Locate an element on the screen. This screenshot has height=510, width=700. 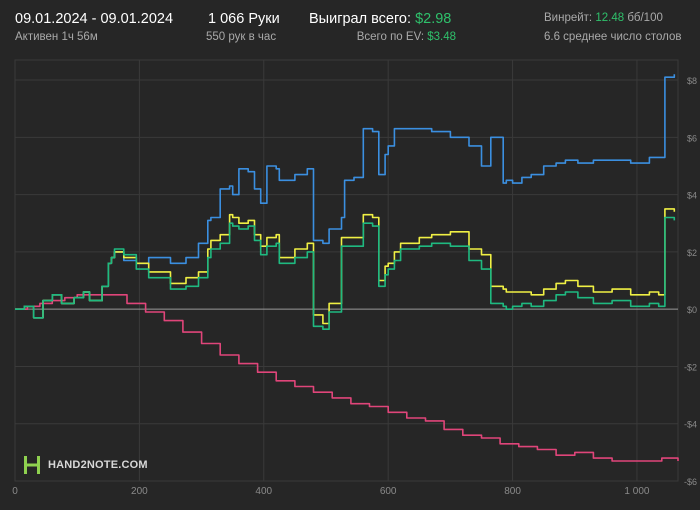
won-total: Выиграл всего: $2.98 is located at coordinates (380, 19).